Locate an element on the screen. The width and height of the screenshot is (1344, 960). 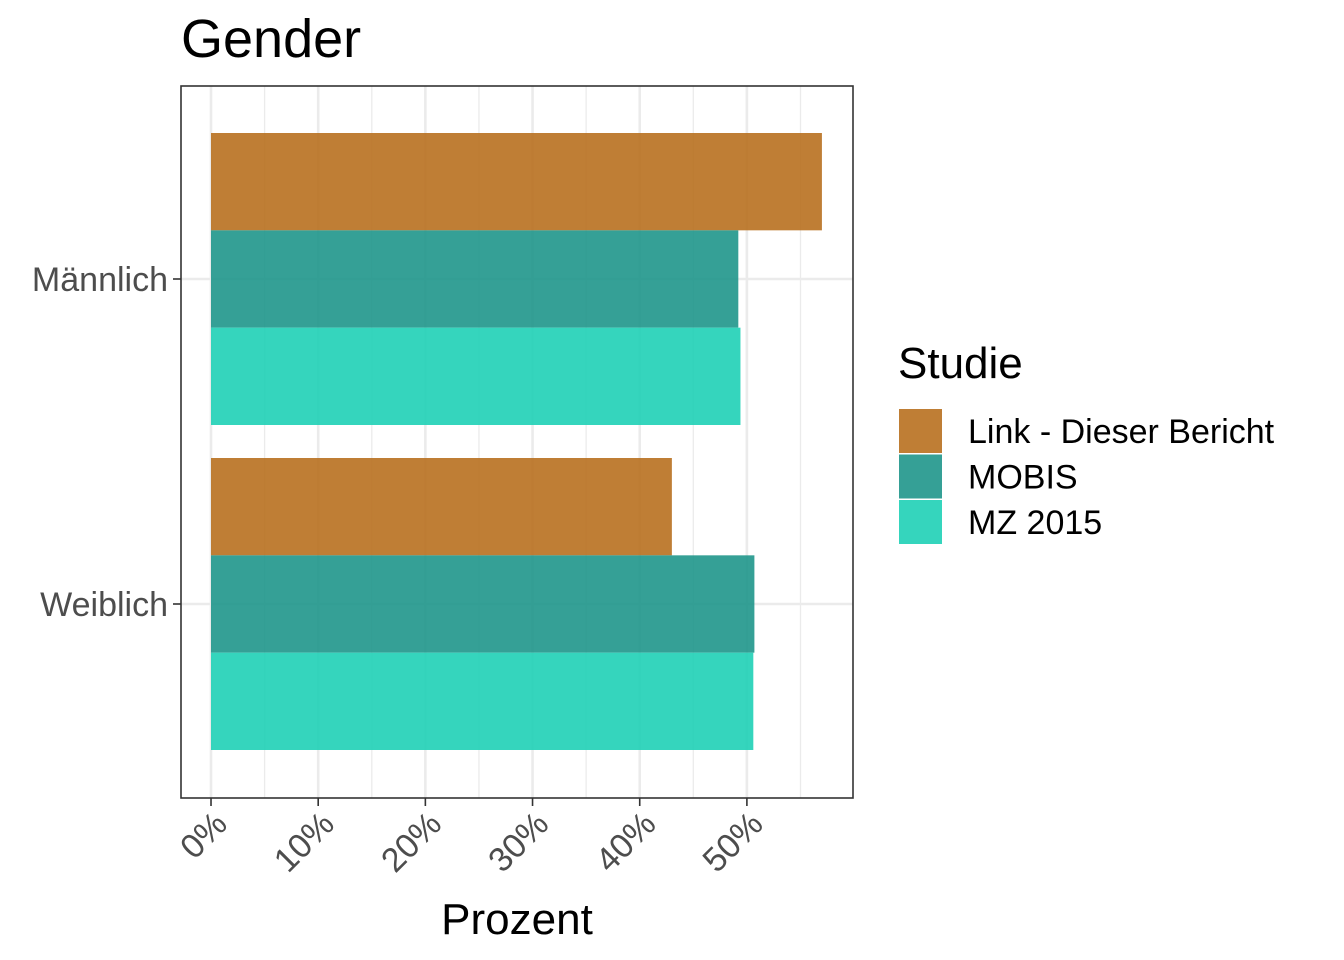
legend-label: MOBIS is located at coordinates (1023, 478).